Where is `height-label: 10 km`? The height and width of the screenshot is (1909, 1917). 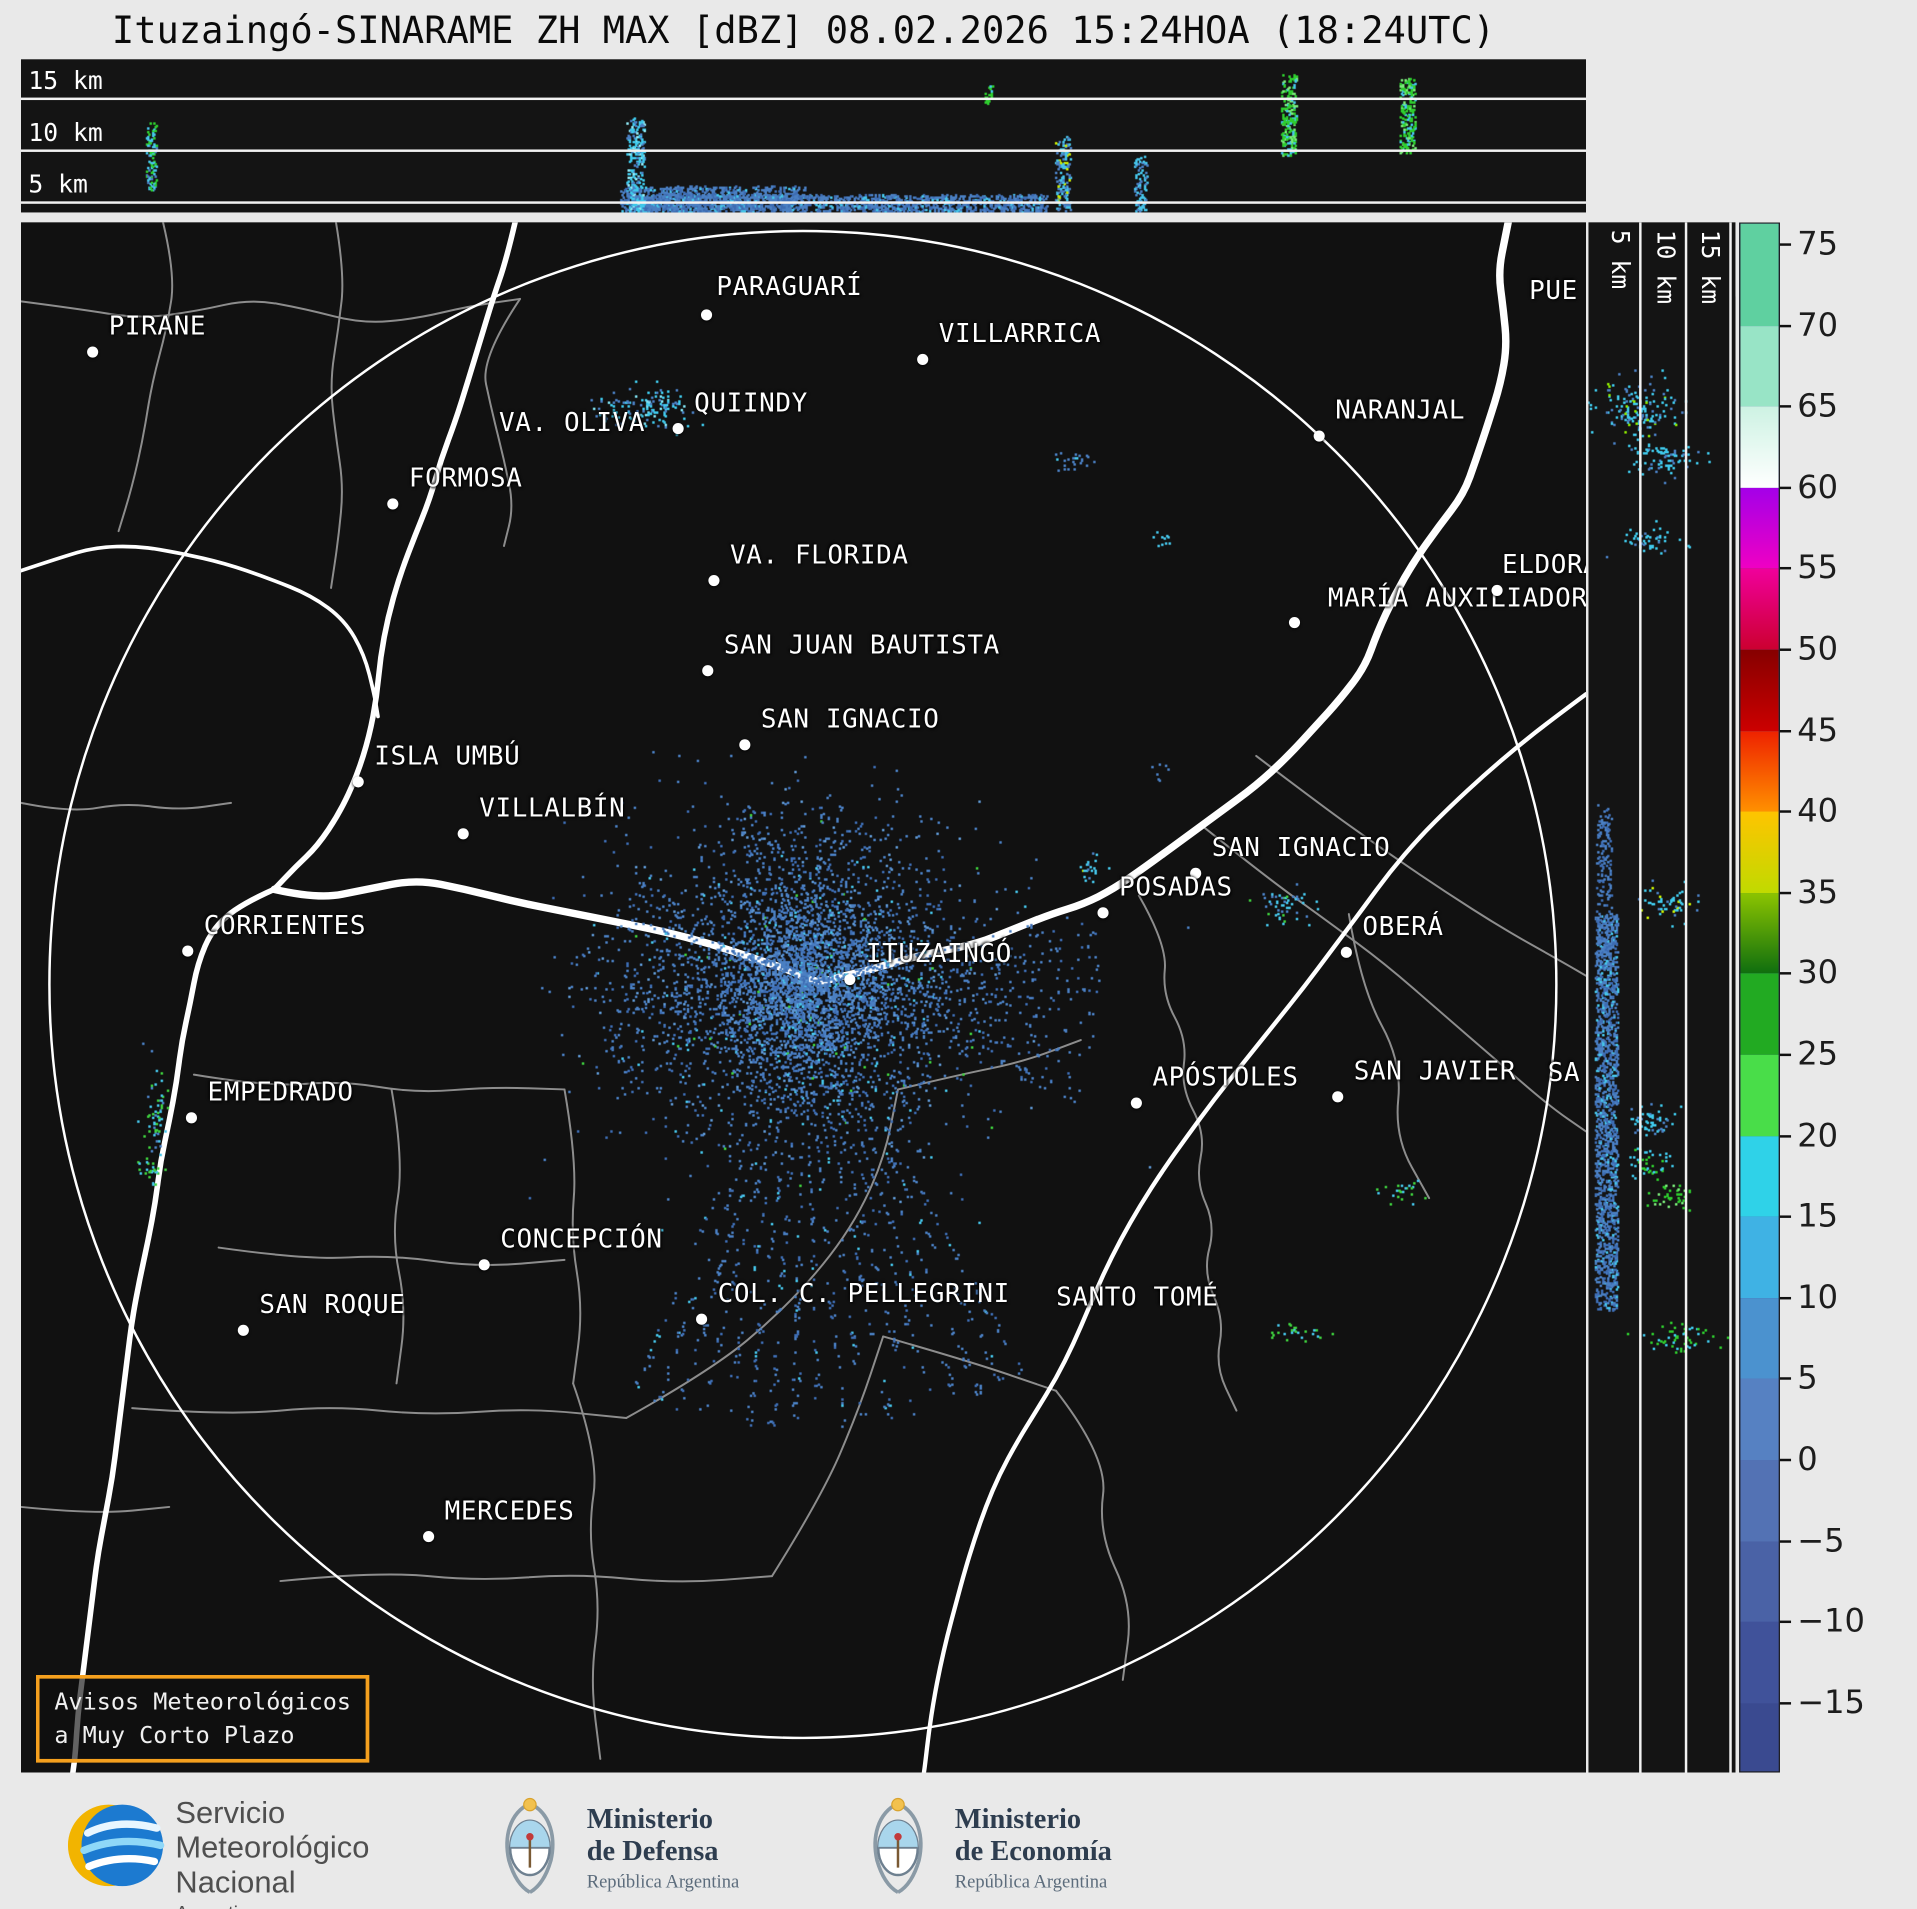
height-label: 10 km is located at coordinates (65, 132).